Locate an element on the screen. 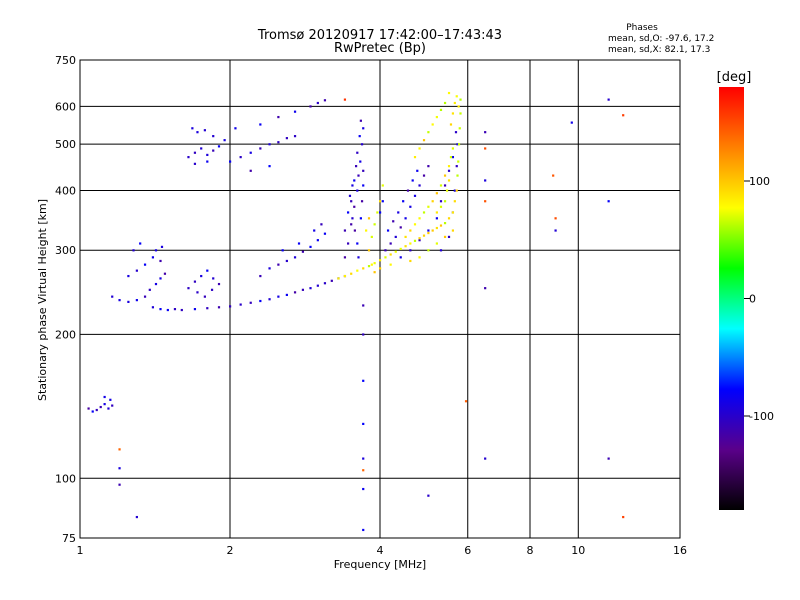 This screenshot has height=600, width=800. x-tick-label: 16 is located at coordinates (680, 550).